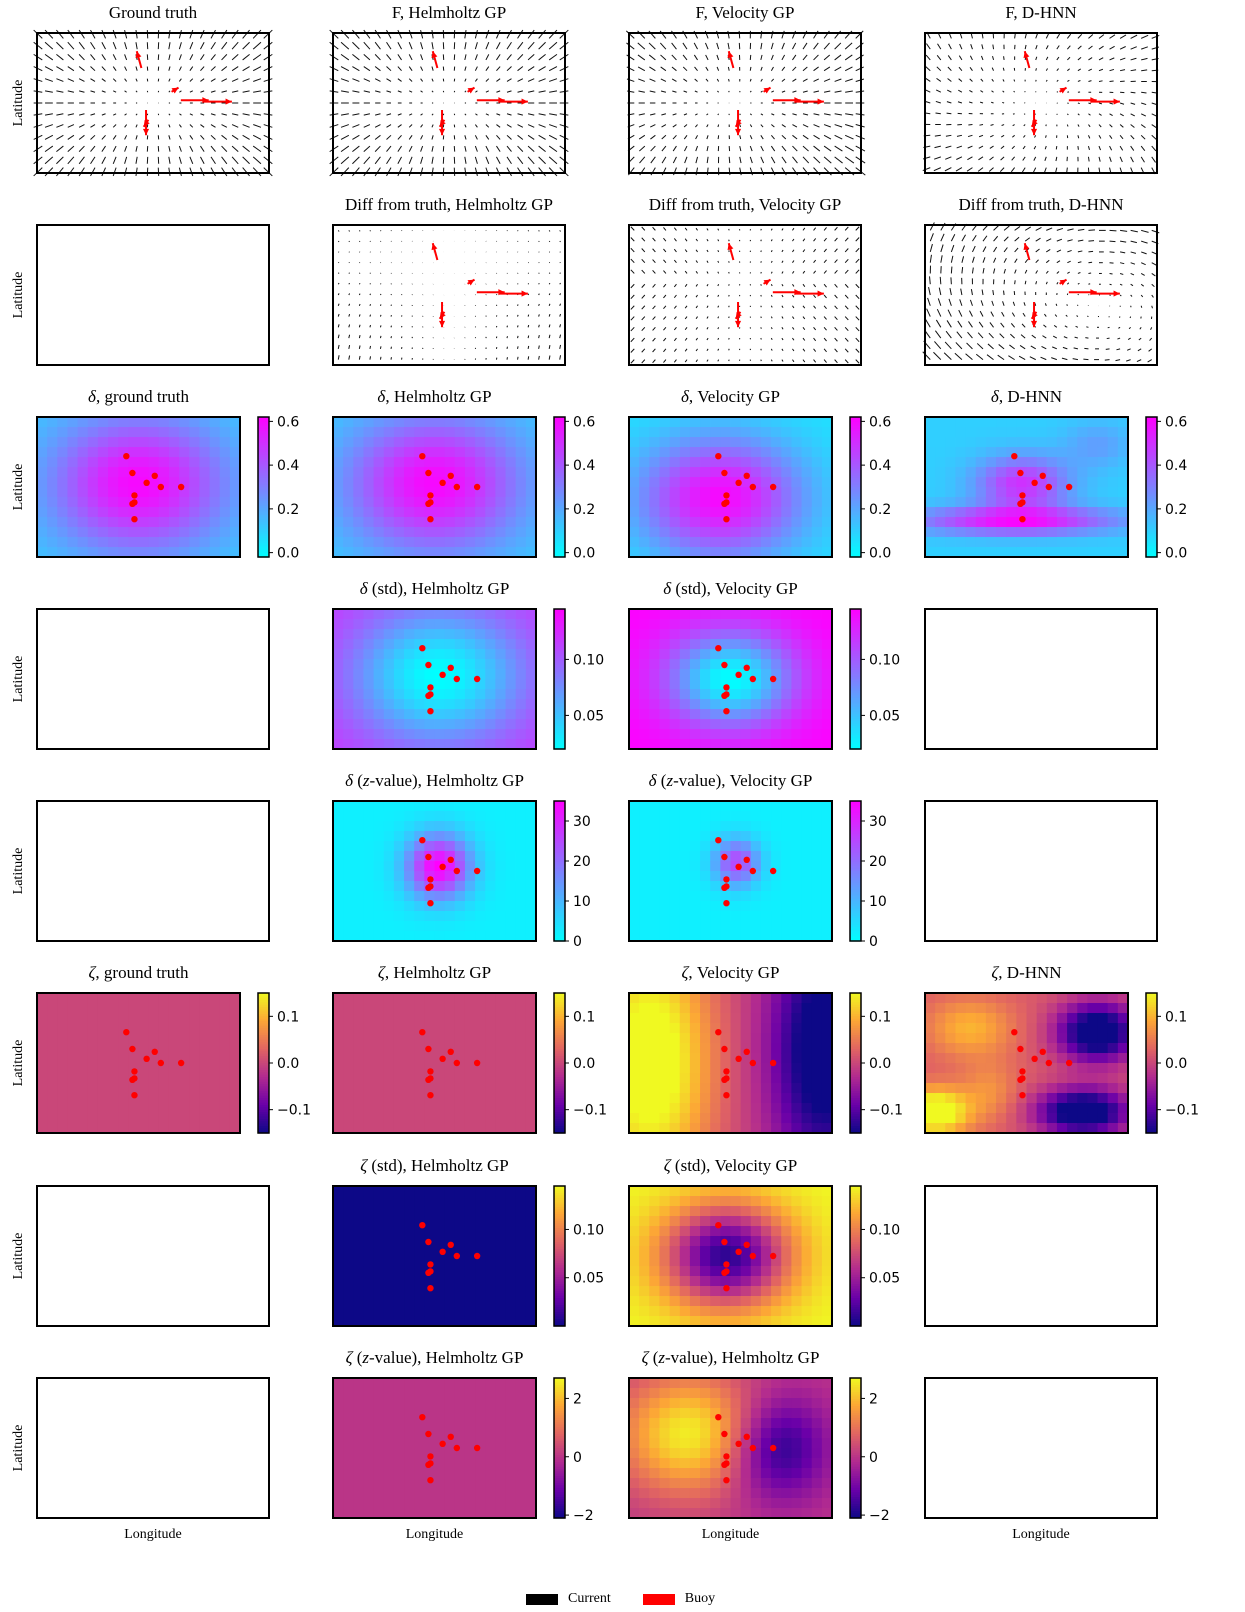 The height and width of the screenshot is (1612, 1245). What do you see at coordinates (577, 942) in the screenshot?
I see `panel-r4-c1-colorbar-tick-label: 0` at bounding box center [577, 942].